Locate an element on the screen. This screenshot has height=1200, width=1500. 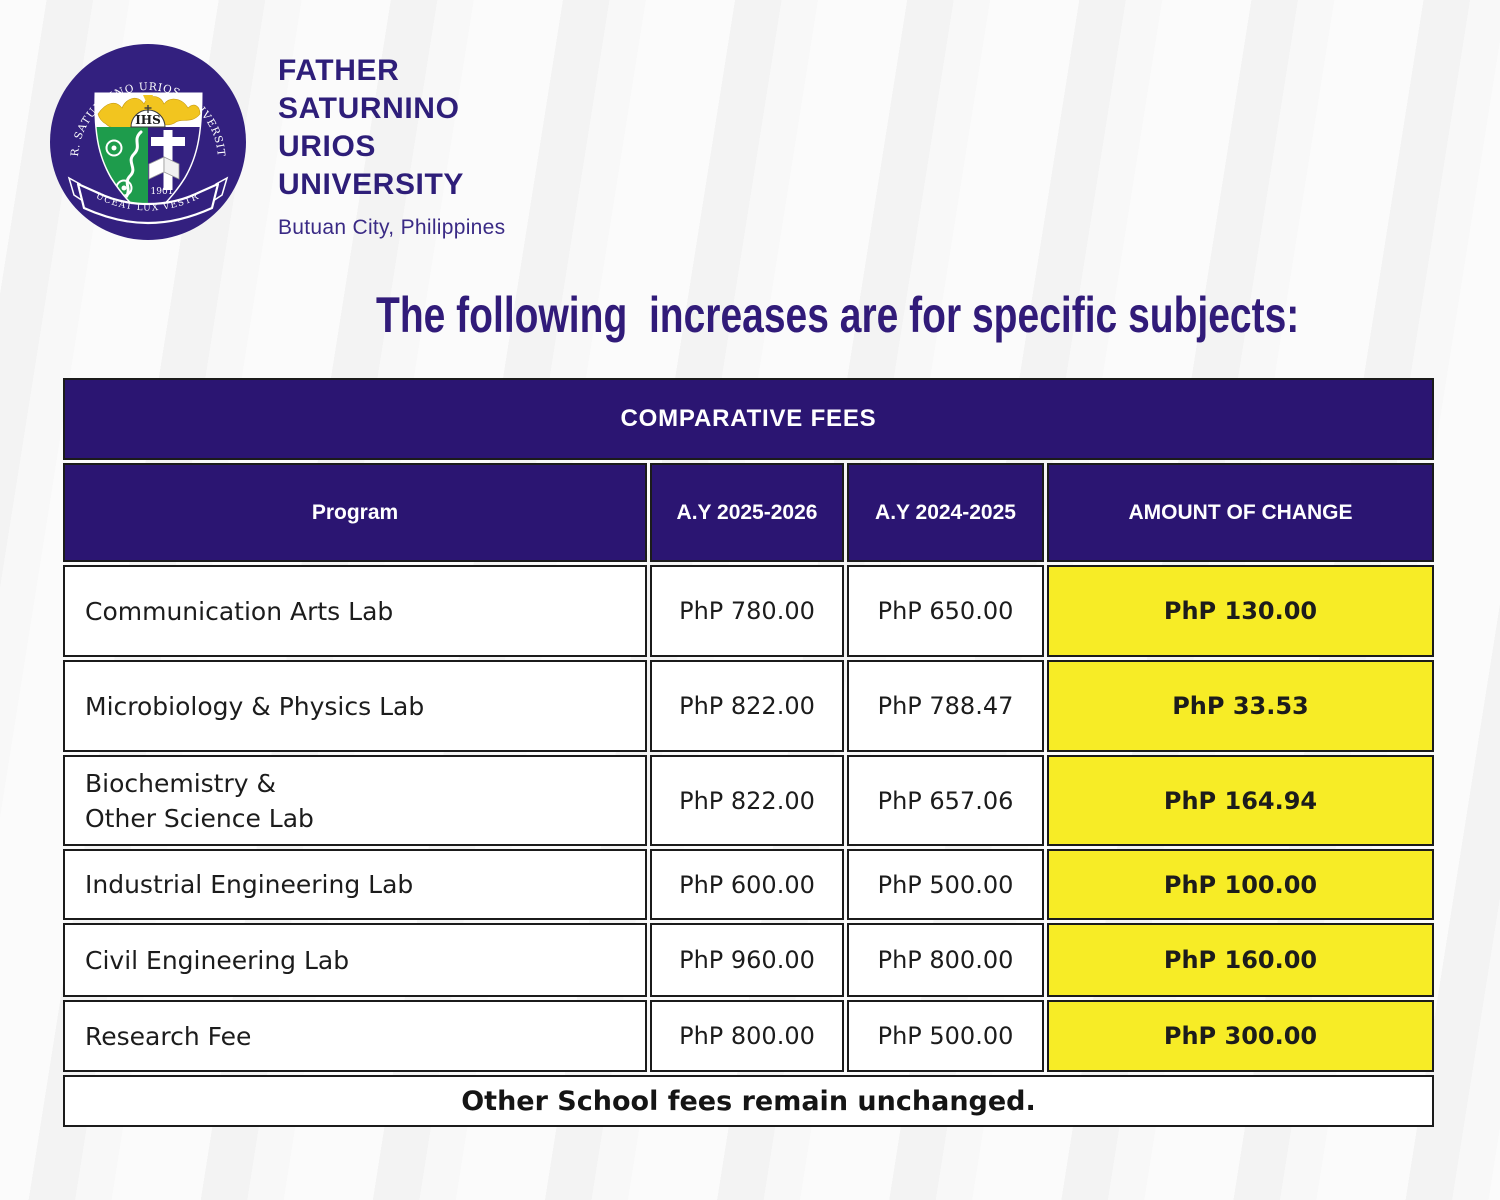
ihs-dome is located at coordinates (148, 118).